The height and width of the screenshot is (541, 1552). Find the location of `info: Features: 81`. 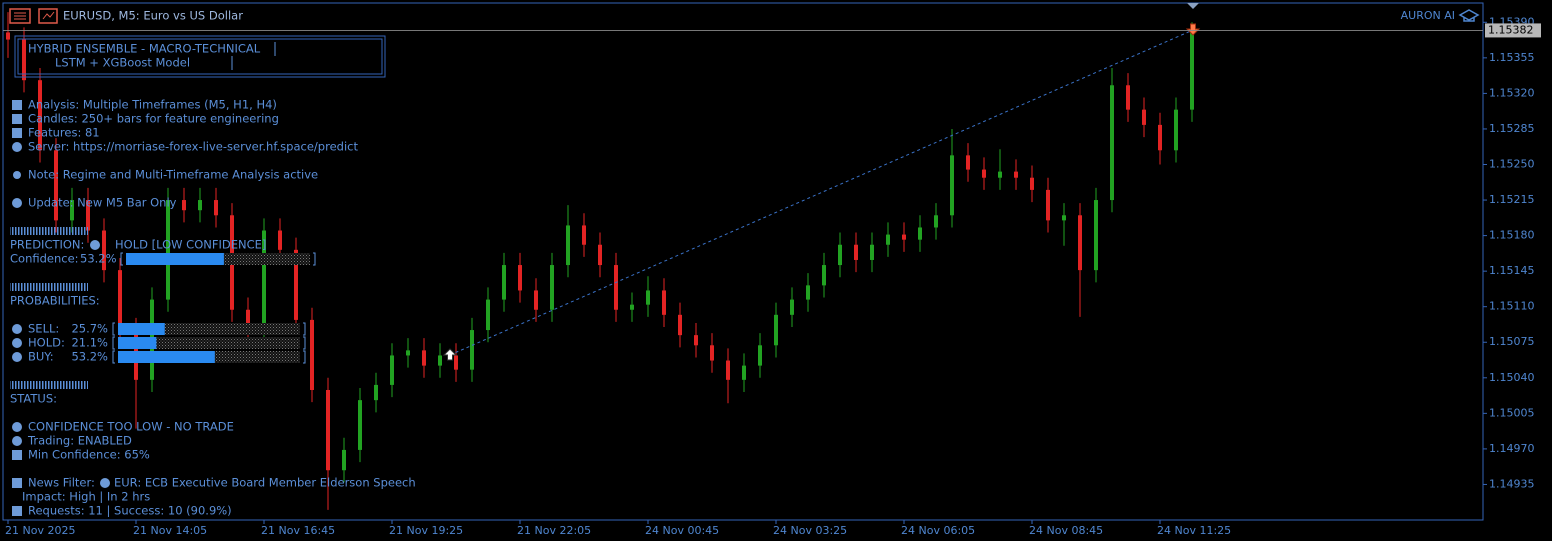

info: Features: 81 is located at coordinates (64, 133).